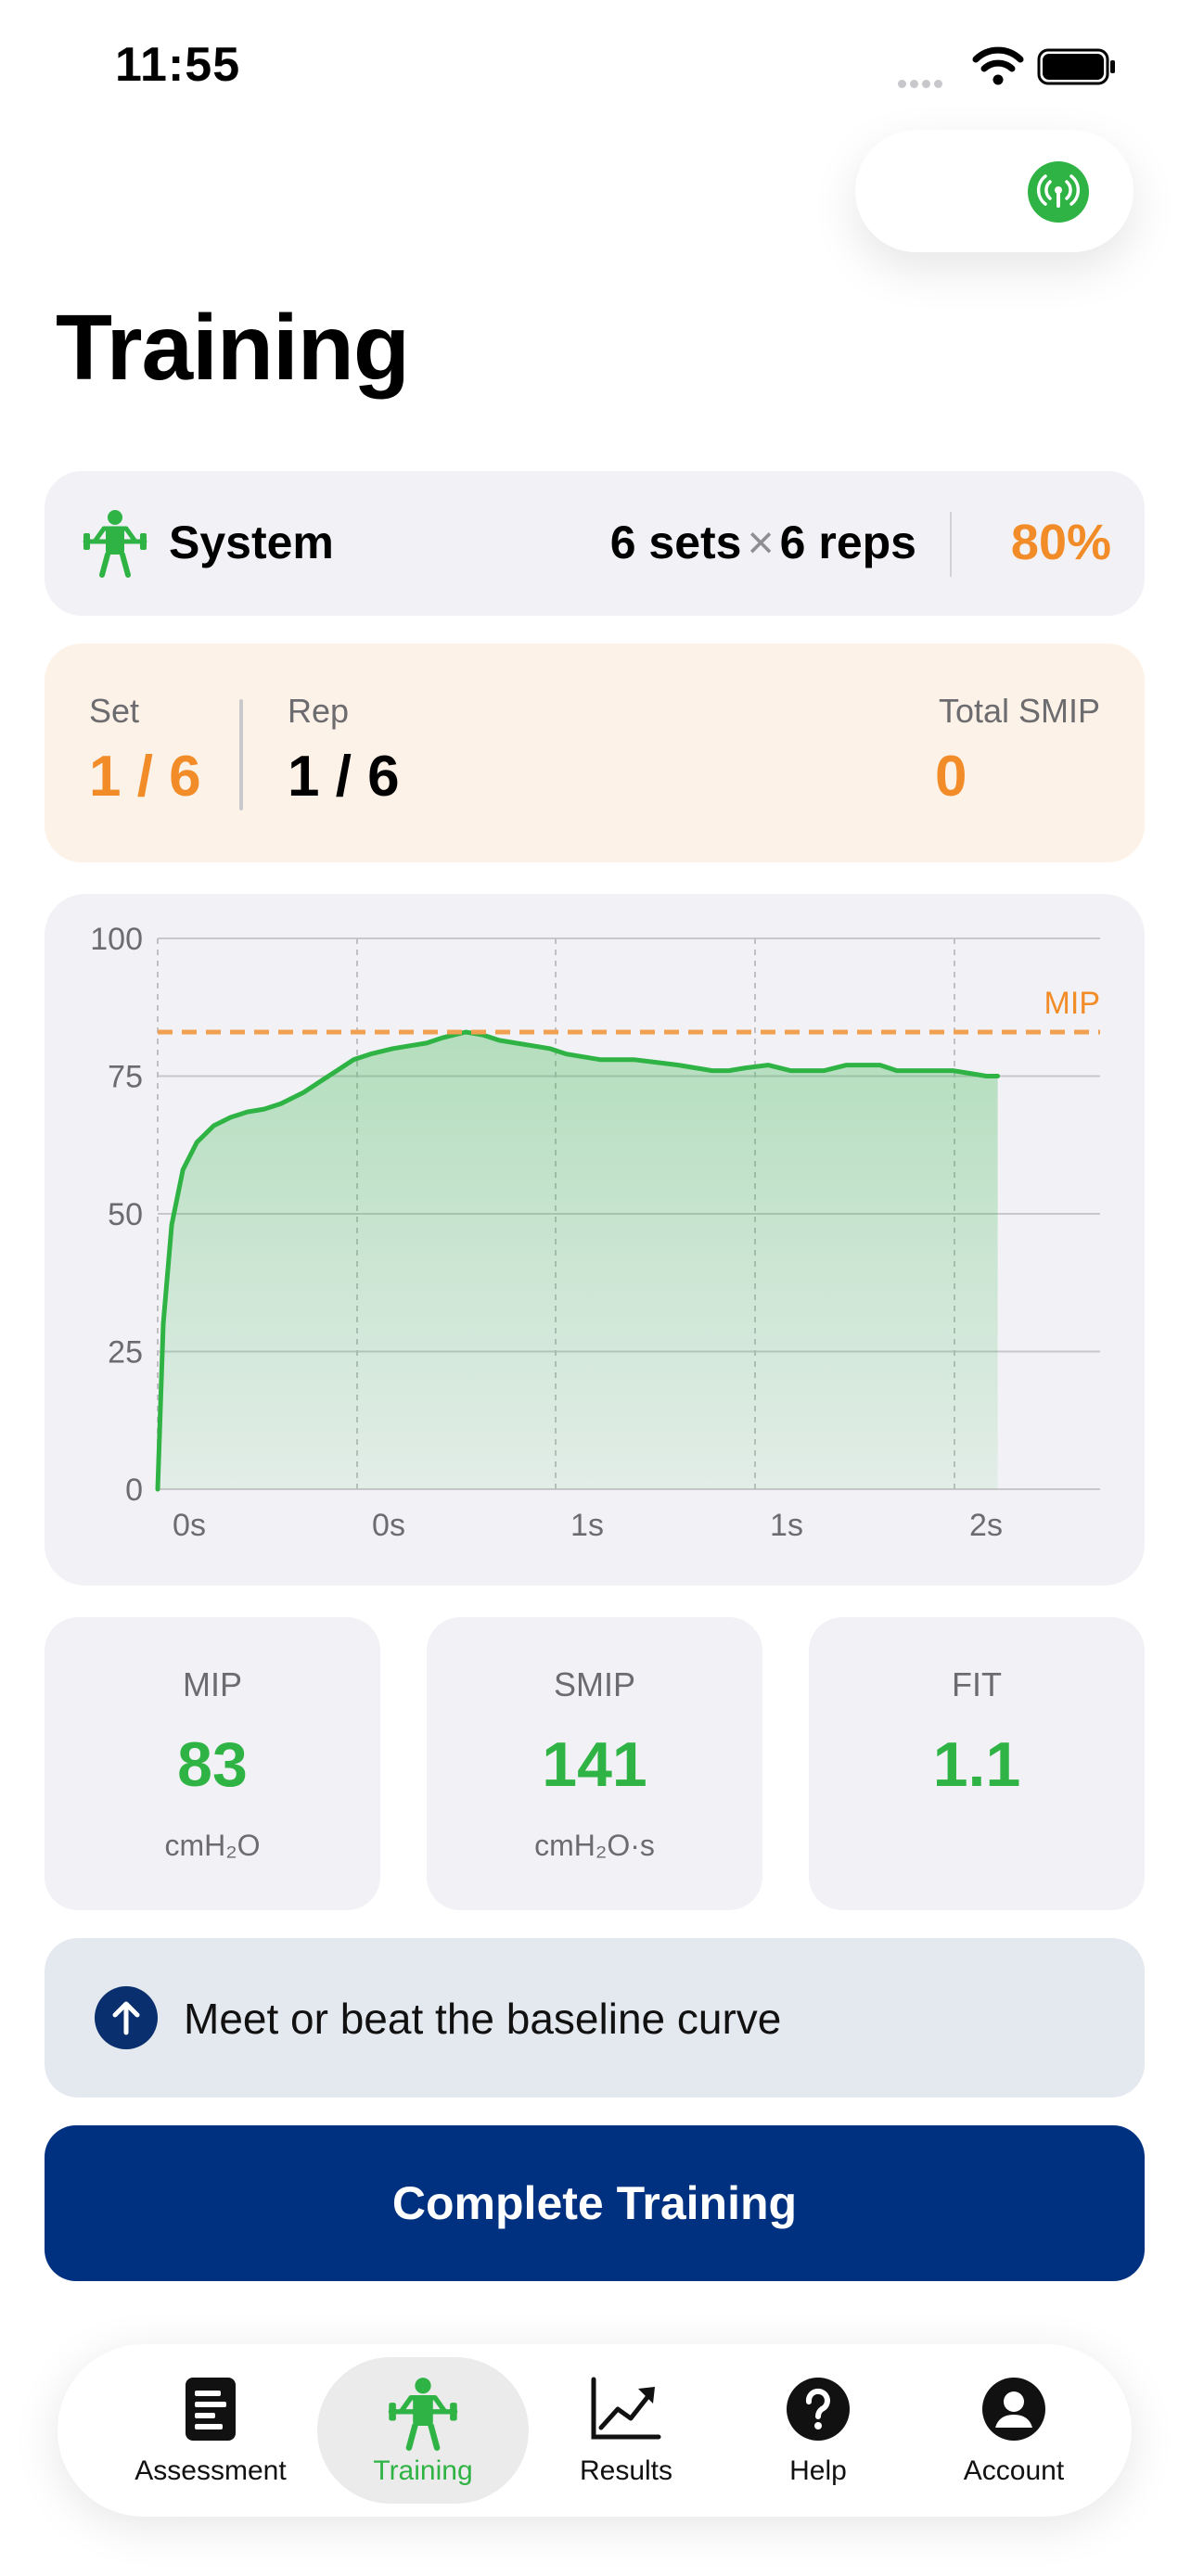 The height and width of the screenshot is (2576, 1191). Describe the element at coordinates (986, 1525) in the screenshot. I see `x-tick-label: 2s` at that location.